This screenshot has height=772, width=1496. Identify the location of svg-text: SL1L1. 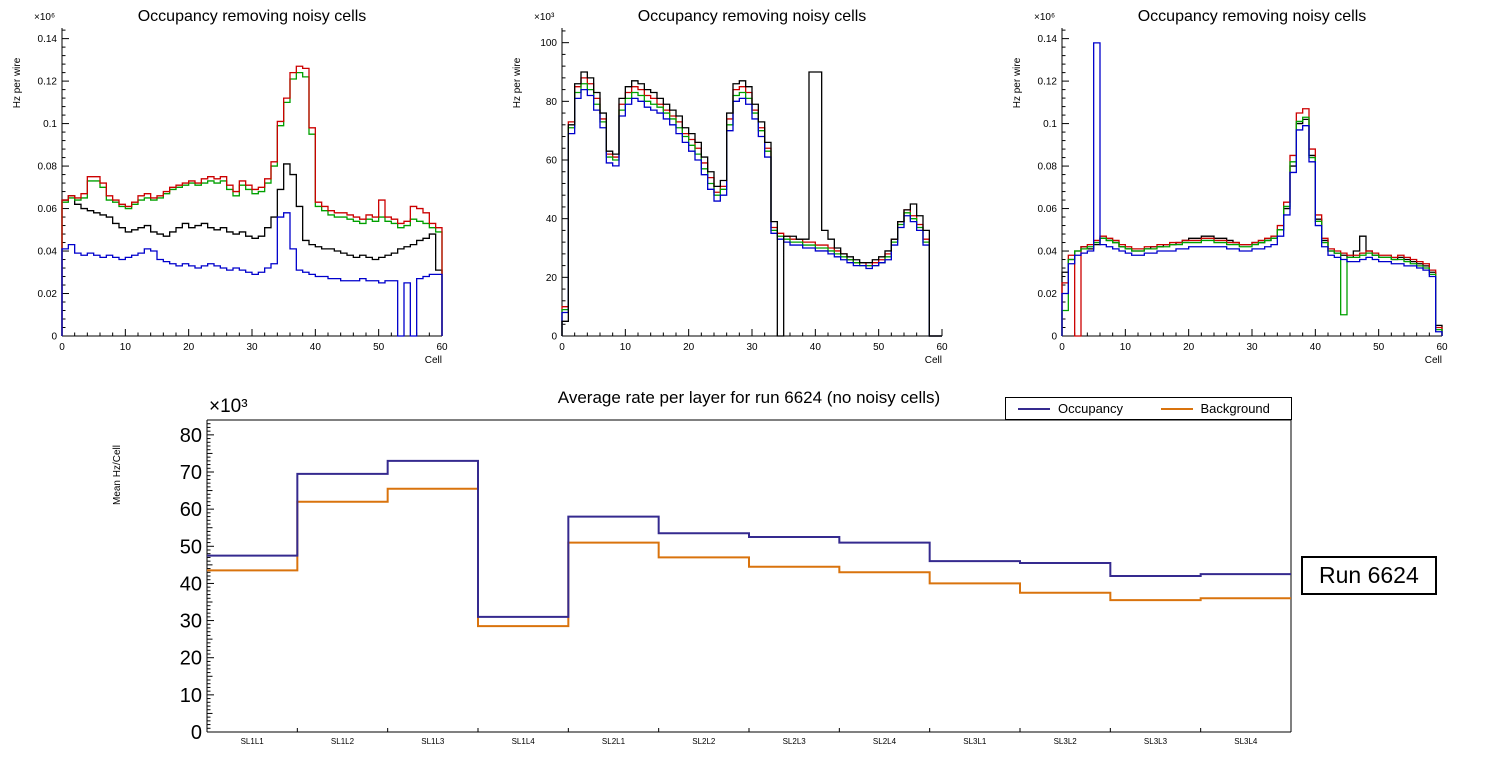
(253, 741).